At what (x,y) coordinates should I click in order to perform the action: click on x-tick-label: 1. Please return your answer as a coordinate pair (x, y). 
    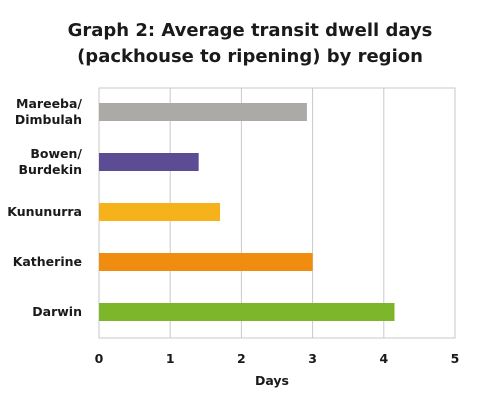
    Looking at the image, I should click on (170, 358).